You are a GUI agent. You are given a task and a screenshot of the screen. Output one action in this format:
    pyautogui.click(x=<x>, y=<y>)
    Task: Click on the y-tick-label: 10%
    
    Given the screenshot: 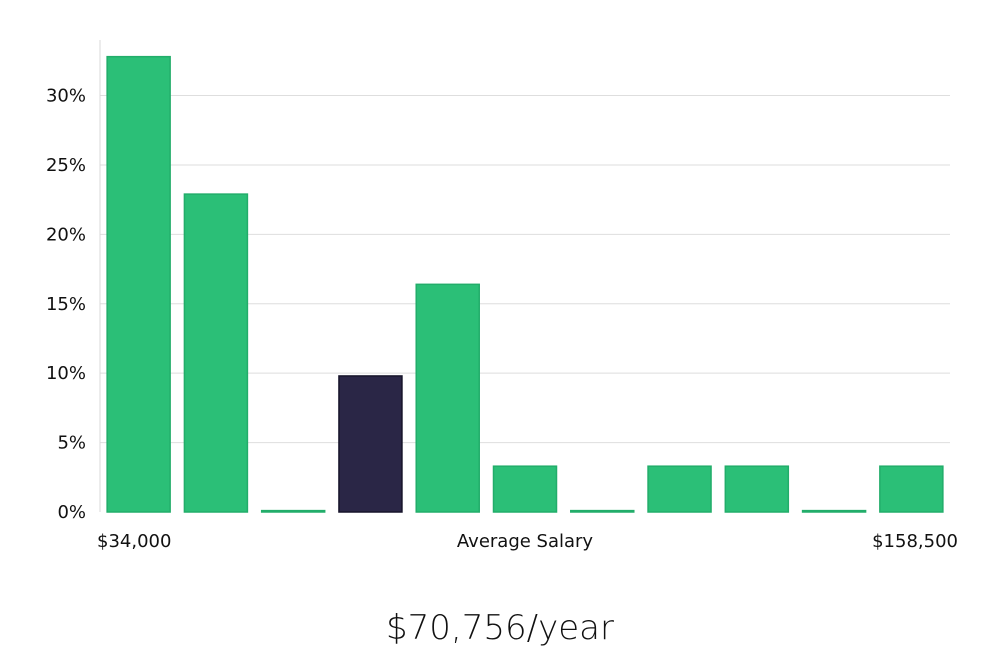 What is the action you would take?
    pyautogui.click(x=66, y=373)
    